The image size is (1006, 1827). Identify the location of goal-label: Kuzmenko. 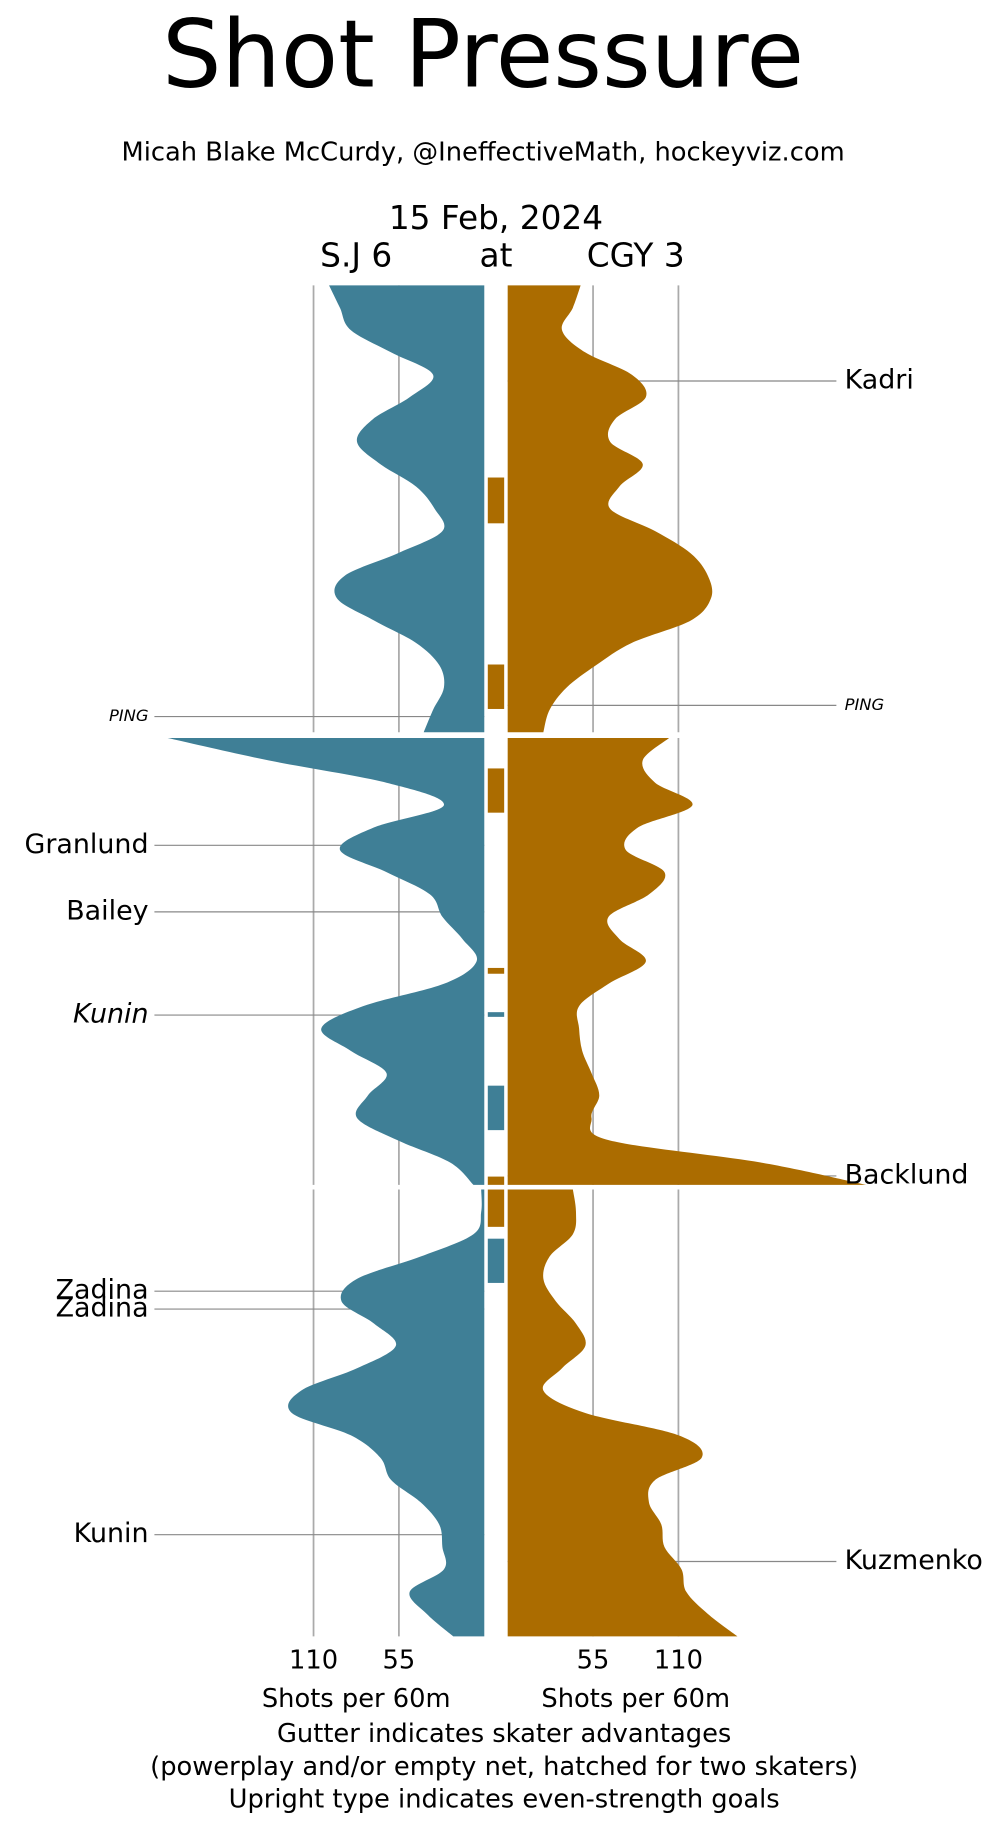
(914, 1560).